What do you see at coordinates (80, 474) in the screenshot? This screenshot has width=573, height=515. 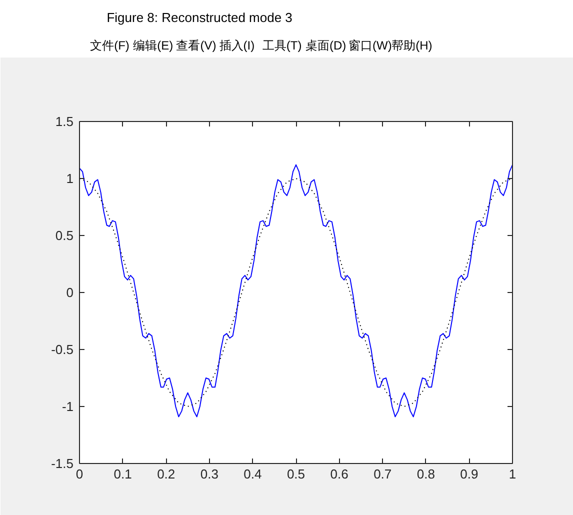 I see `x-tick-label: 0` at bounding box center [80, 474].